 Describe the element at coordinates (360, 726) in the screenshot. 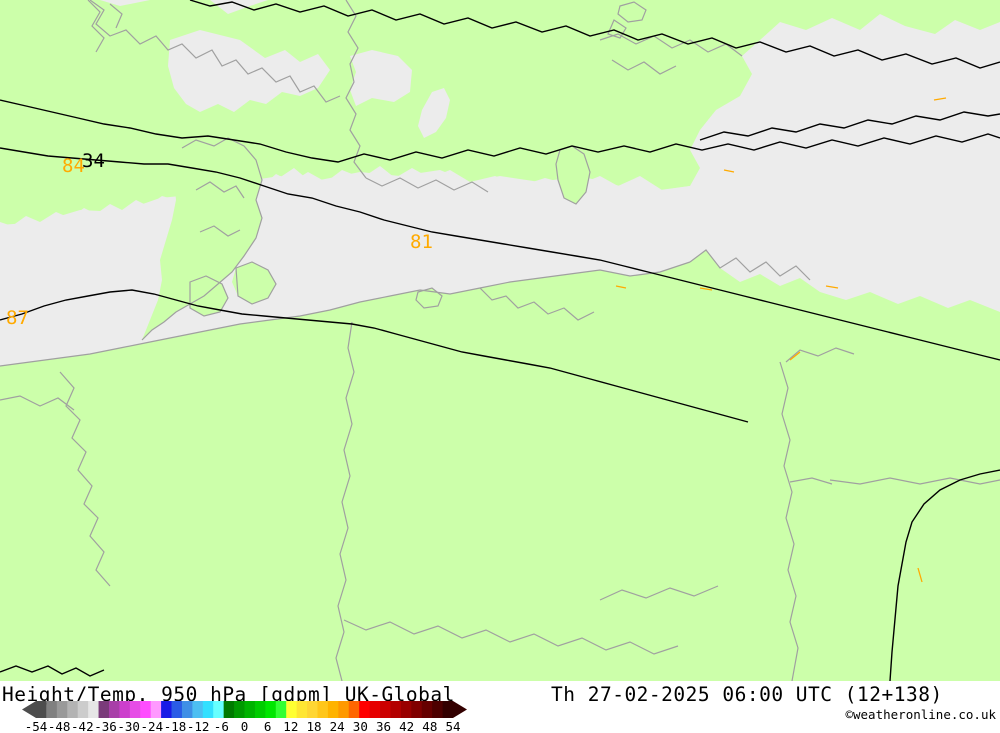

I see `colorbar-tick-label: 30` at that location.